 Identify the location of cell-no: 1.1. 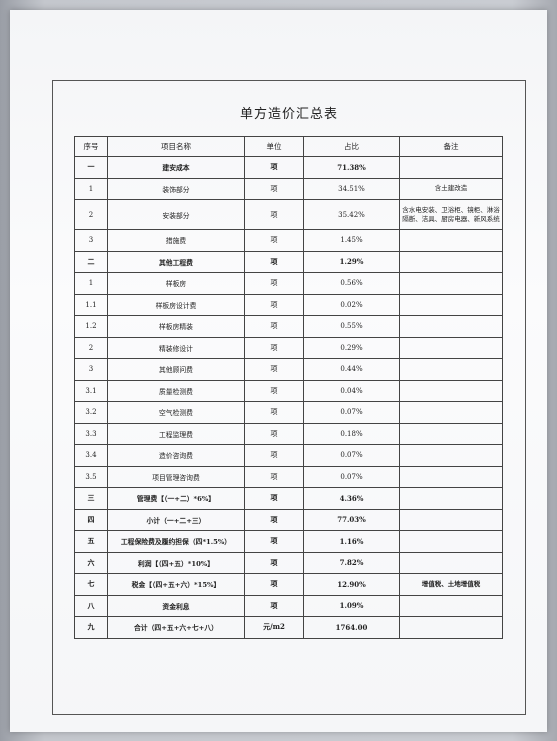
(91, 304).